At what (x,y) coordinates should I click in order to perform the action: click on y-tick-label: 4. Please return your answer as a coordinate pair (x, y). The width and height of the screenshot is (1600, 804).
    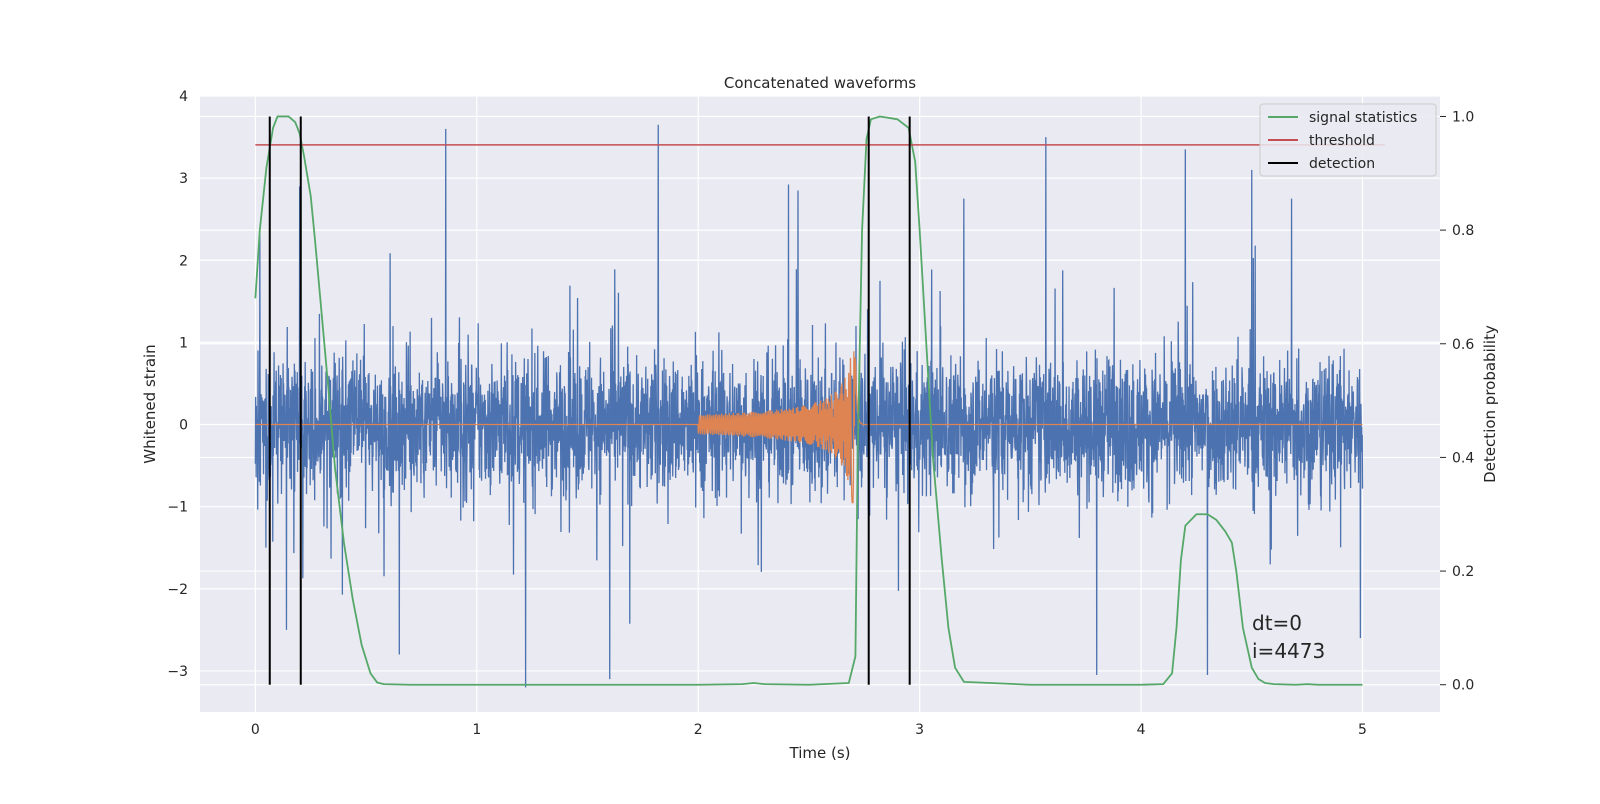
    Looking at the image, I should click on (183, 97).